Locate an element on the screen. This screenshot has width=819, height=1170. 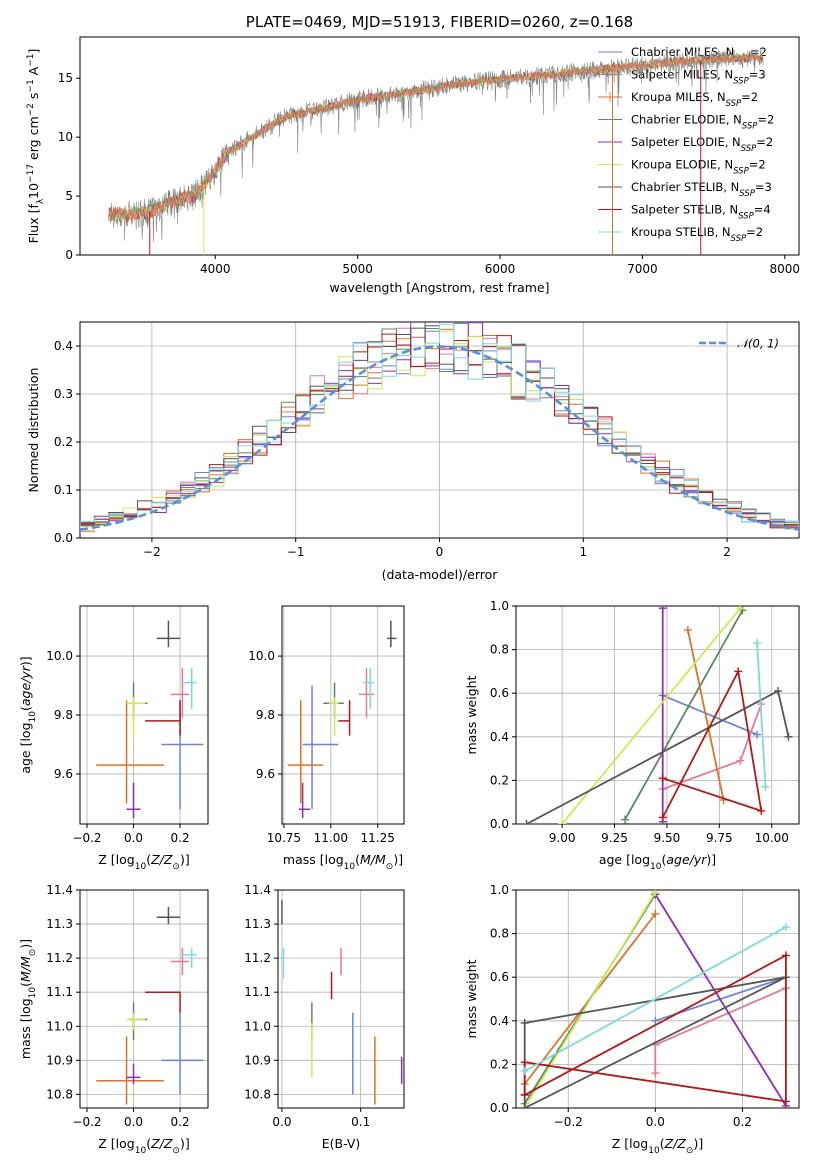
x-tick-label: 7000 is located at coordinates (642, 269).